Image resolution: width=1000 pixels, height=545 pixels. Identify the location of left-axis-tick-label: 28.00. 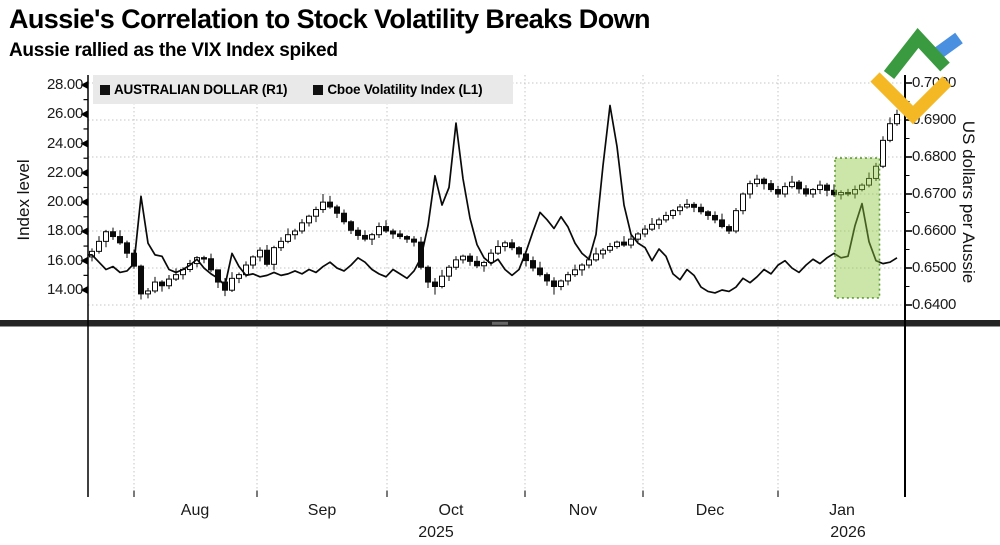
(64, 84).